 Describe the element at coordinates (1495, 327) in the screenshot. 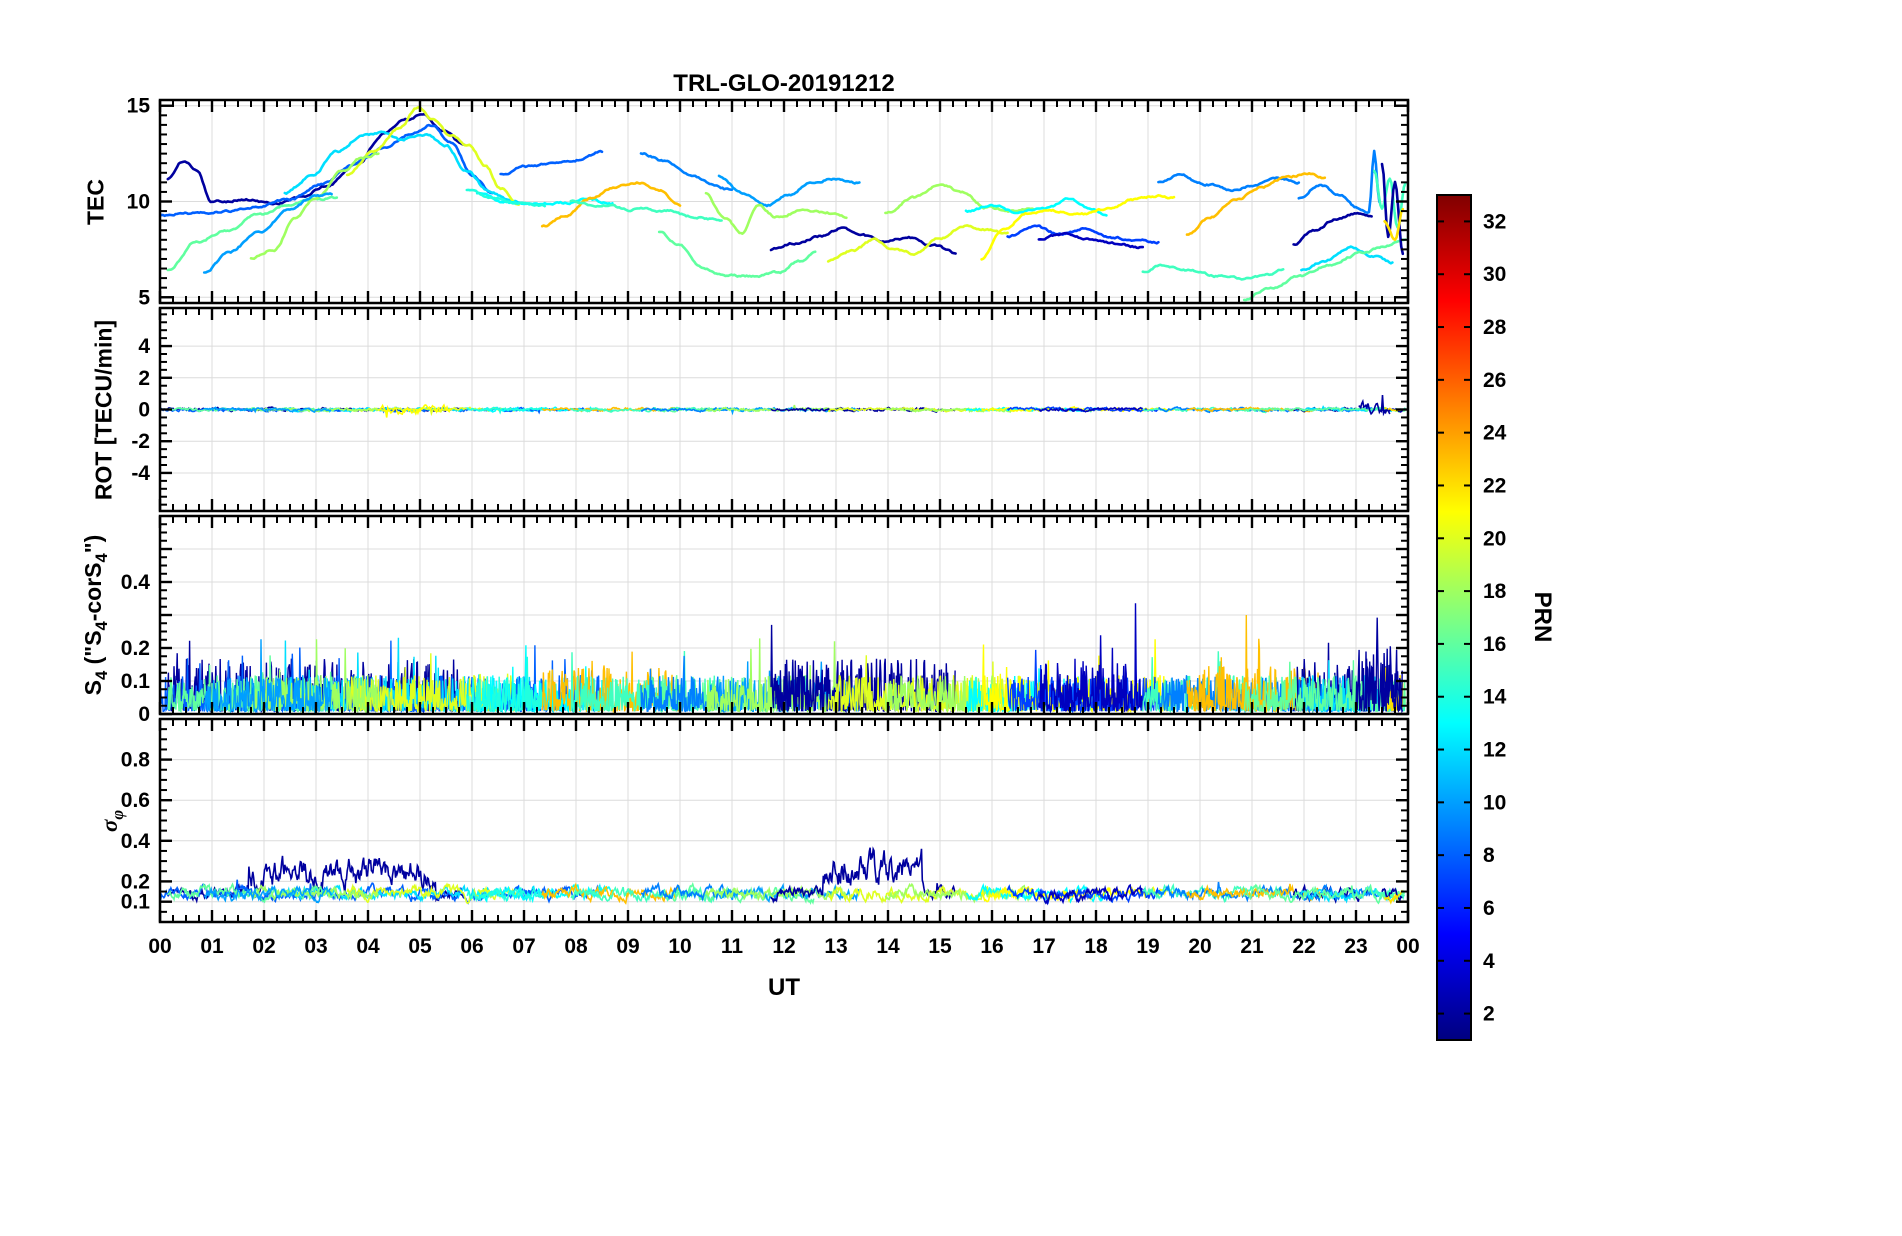

I see `colorbar-tick-label: 28` at that location.